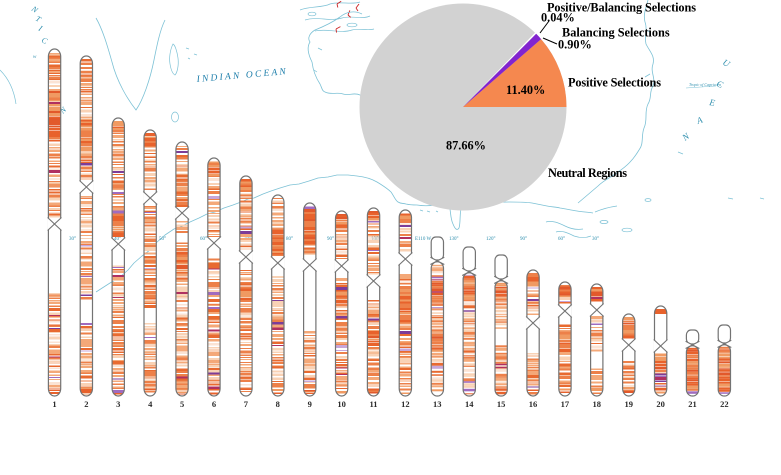 Image resolution: width=781 pixels, height=475 pixels. Describe the element at coordinates (726, 63) in the screenshot. I see `svg-text: U` at that location.